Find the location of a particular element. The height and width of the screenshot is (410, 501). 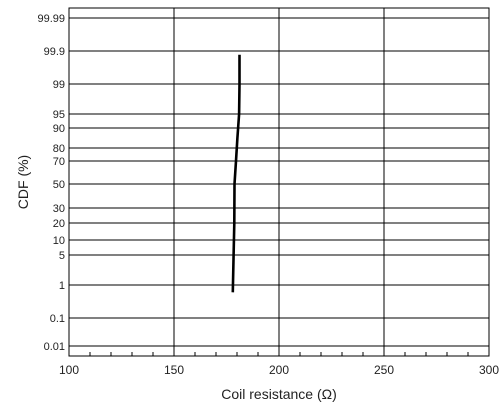

y-tick-label: 1 is located at coordinates (62, 286).